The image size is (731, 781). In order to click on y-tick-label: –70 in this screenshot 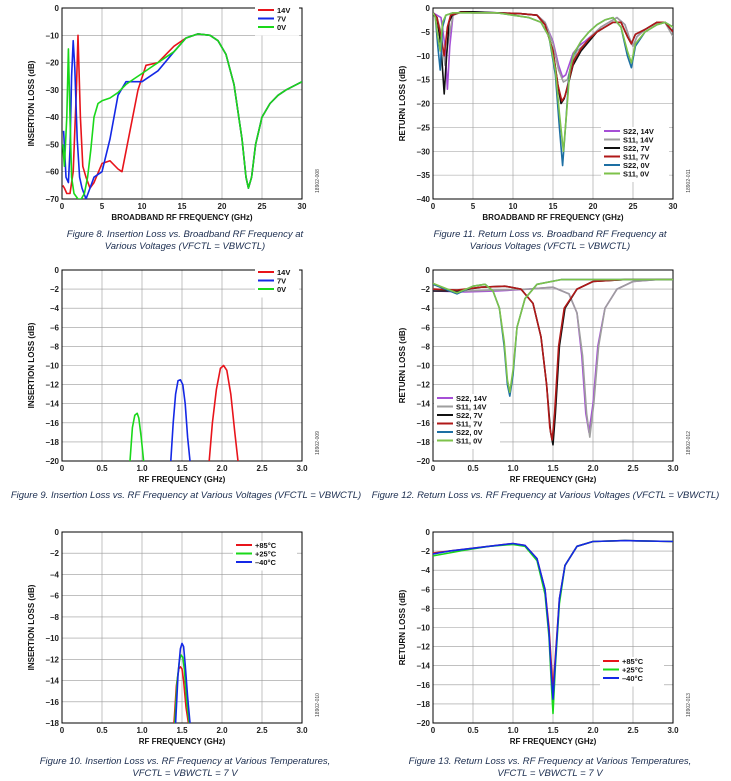, I will do `click(53, 199)`.